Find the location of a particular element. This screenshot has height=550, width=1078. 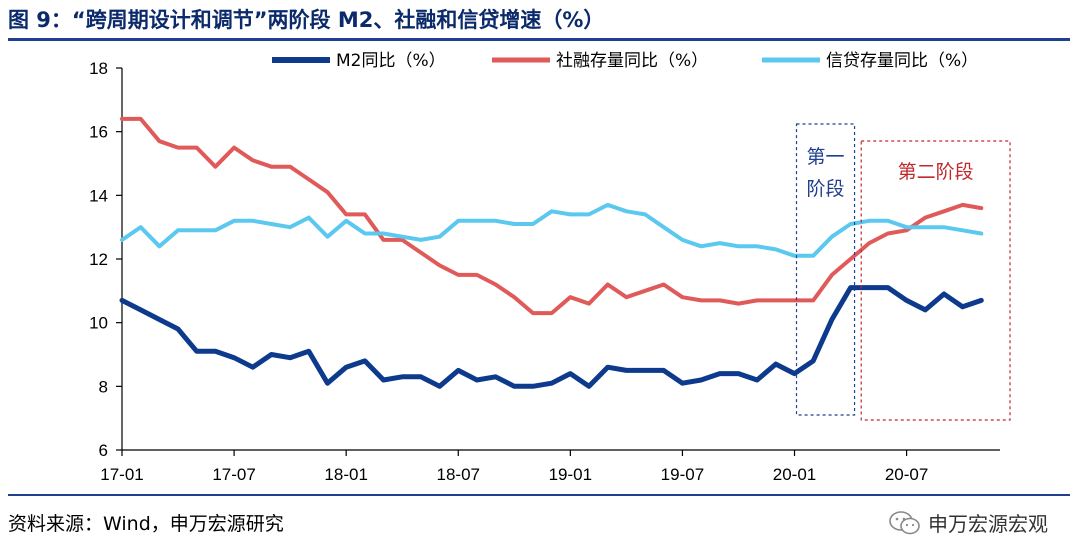

footer-divider is located at coordinates (539, 495).